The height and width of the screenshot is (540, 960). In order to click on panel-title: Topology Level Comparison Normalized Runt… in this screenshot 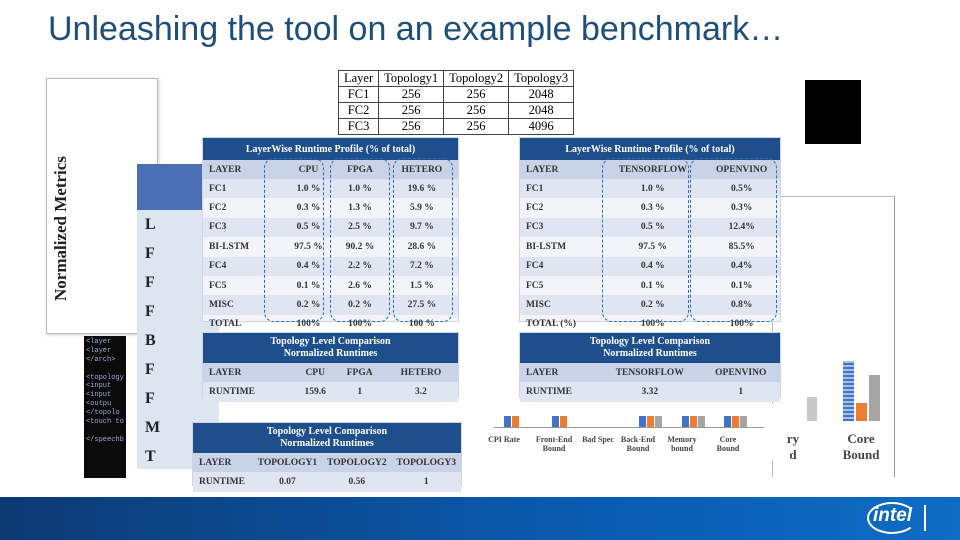, I will do `click(330, 348)`.